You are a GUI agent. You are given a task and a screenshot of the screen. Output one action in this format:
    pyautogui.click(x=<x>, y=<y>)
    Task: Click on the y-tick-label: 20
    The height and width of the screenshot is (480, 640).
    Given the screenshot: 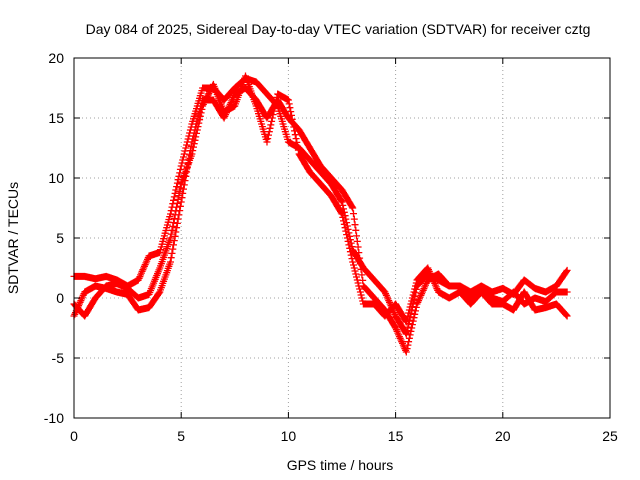 What is the action you would take?
    pyautogui.click(x=56, y=58)
    